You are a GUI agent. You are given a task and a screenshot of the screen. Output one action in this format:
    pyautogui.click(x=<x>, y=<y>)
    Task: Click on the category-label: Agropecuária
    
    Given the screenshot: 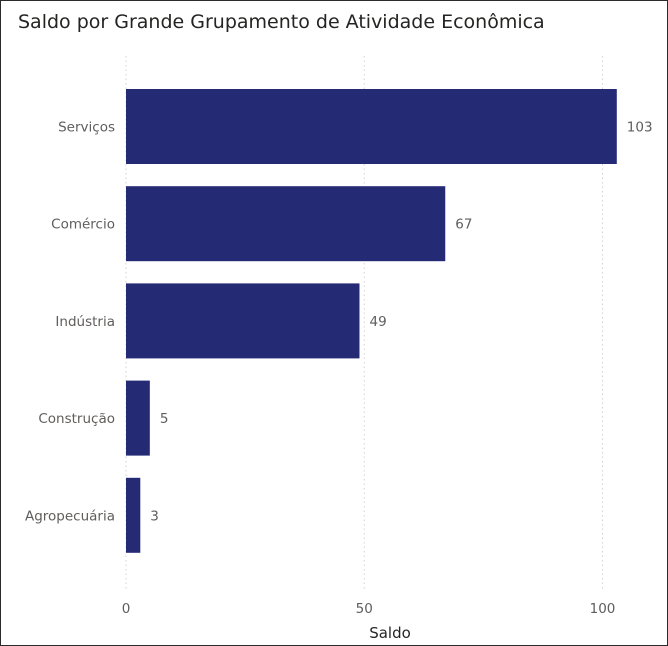 What is the action you would take?
    pyautogui.click(x=70, y=516)
    